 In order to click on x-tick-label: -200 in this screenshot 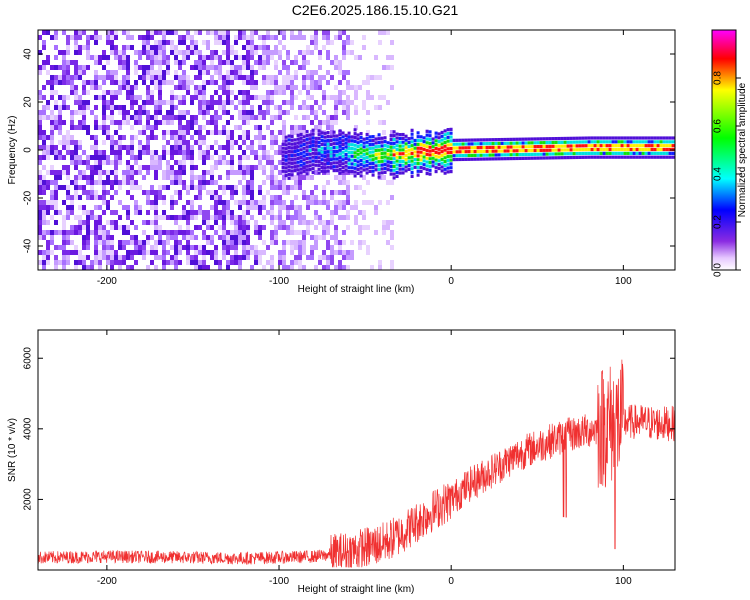, I will do `click(107, 281)`.